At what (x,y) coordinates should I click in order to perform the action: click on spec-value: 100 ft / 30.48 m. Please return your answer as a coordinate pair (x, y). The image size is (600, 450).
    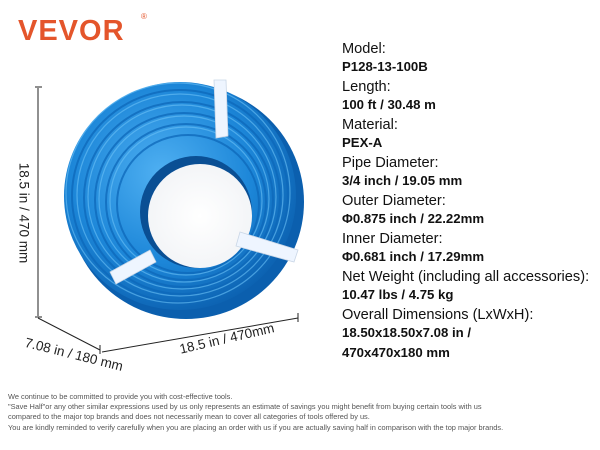
    Looking at the image, I should click on (389, 104).